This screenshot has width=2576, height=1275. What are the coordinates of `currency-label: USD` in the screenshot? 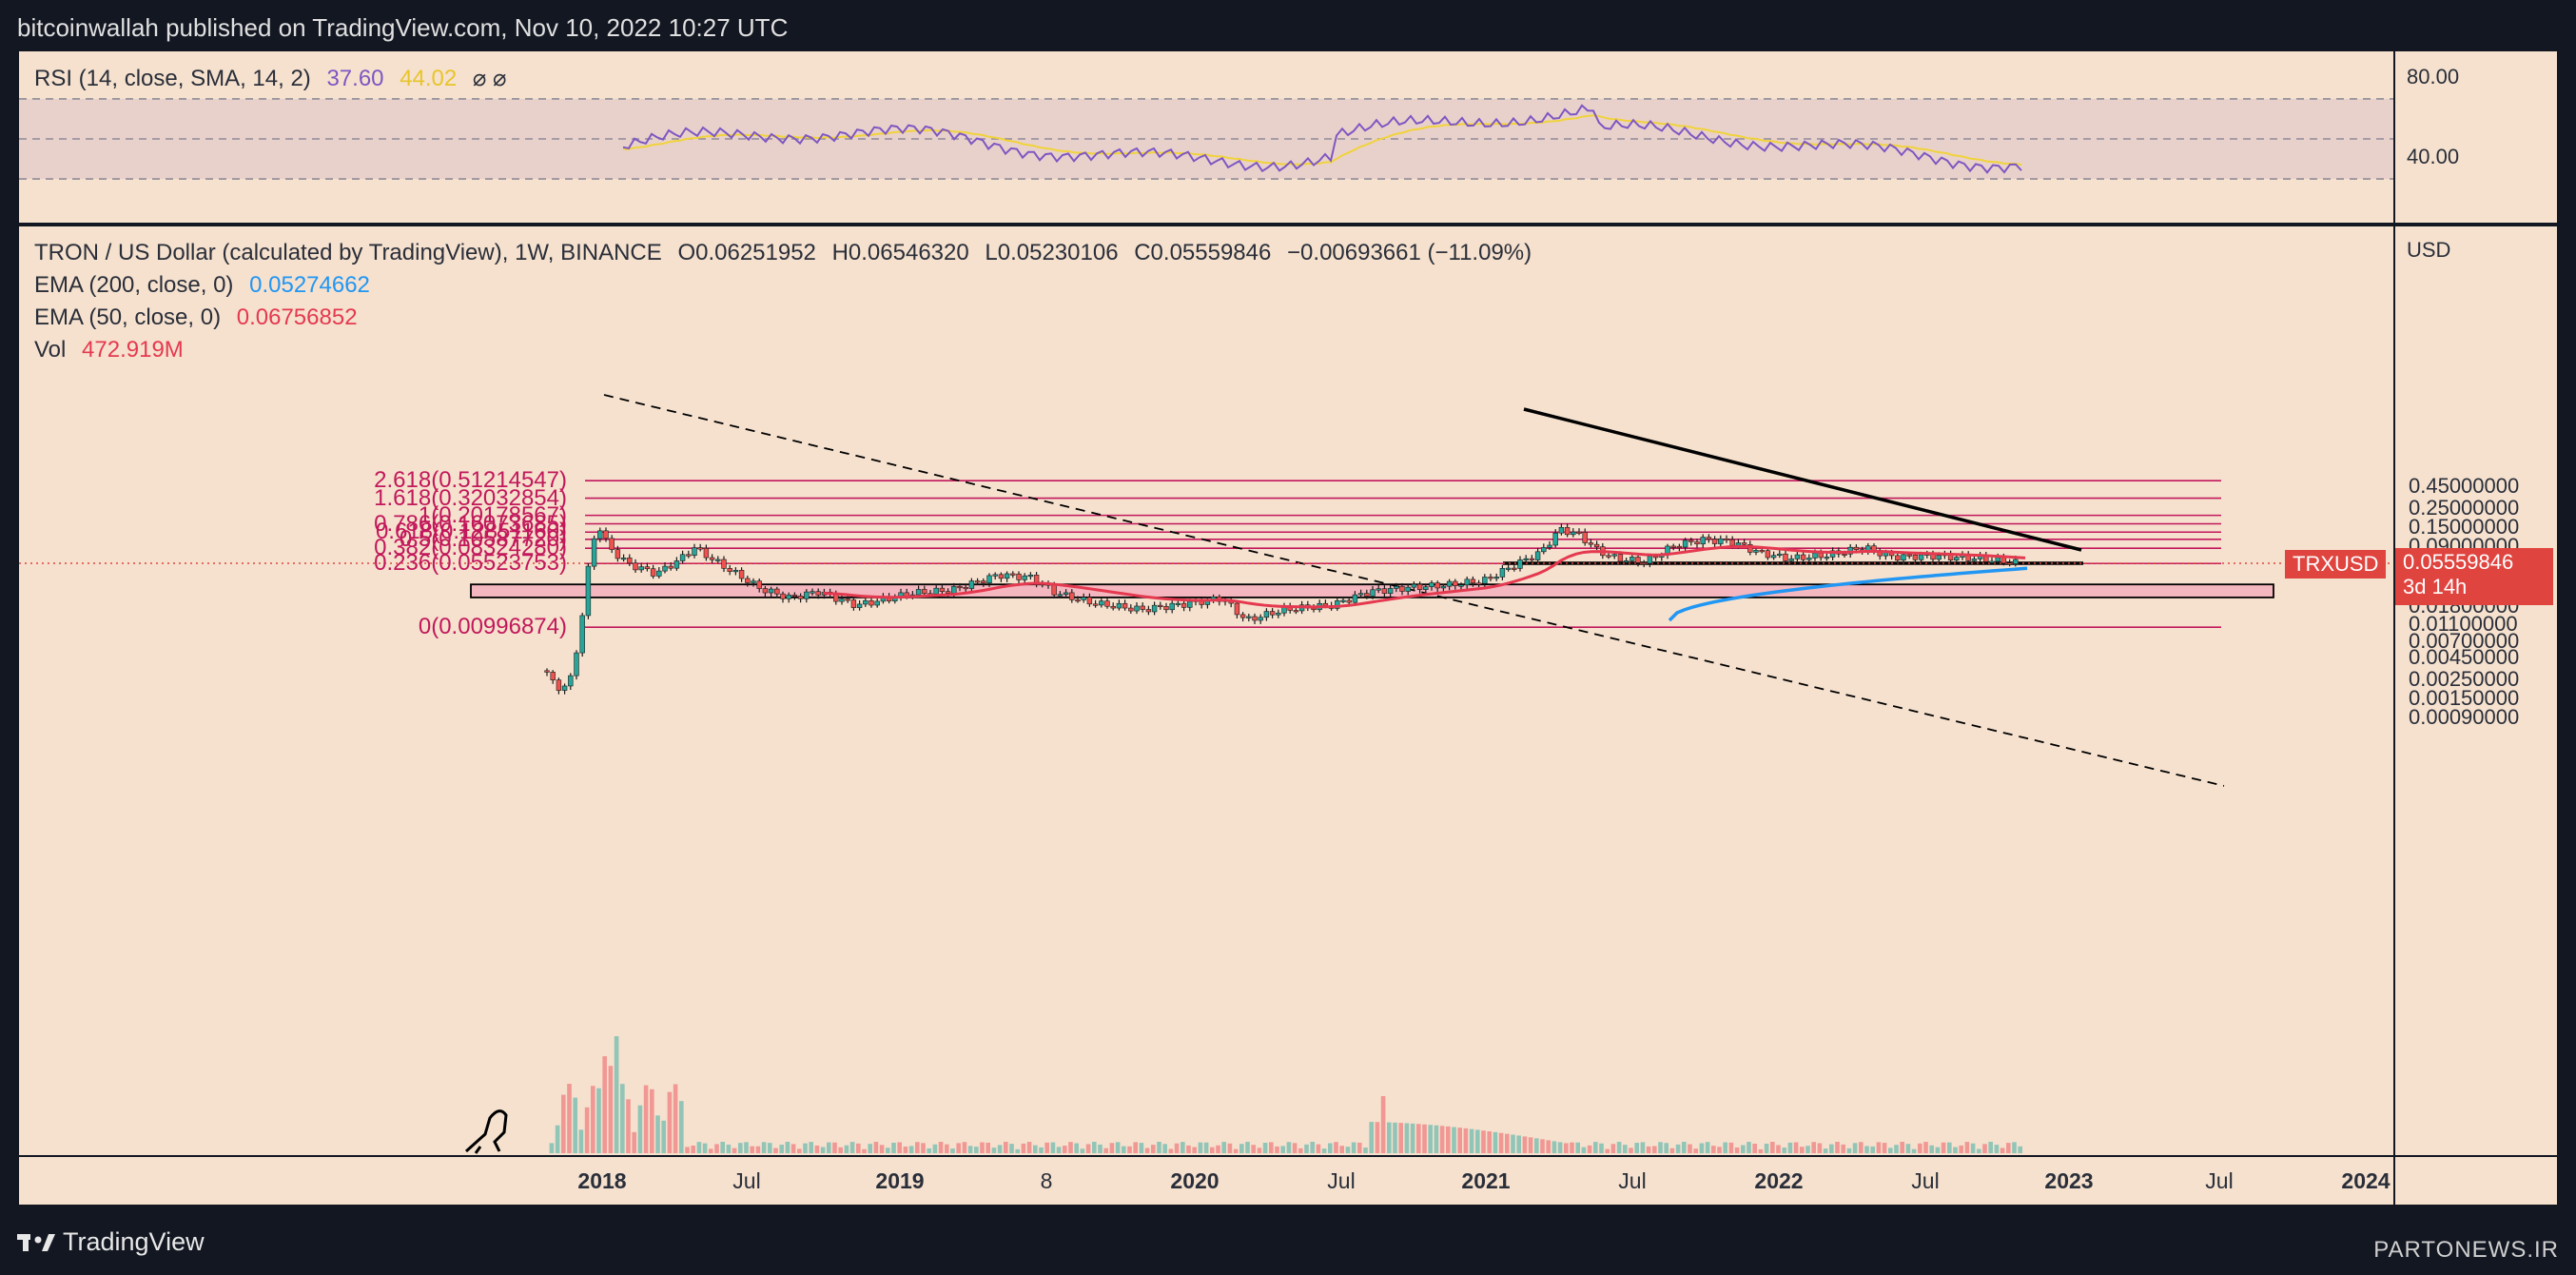 It's located at (2429, 250).